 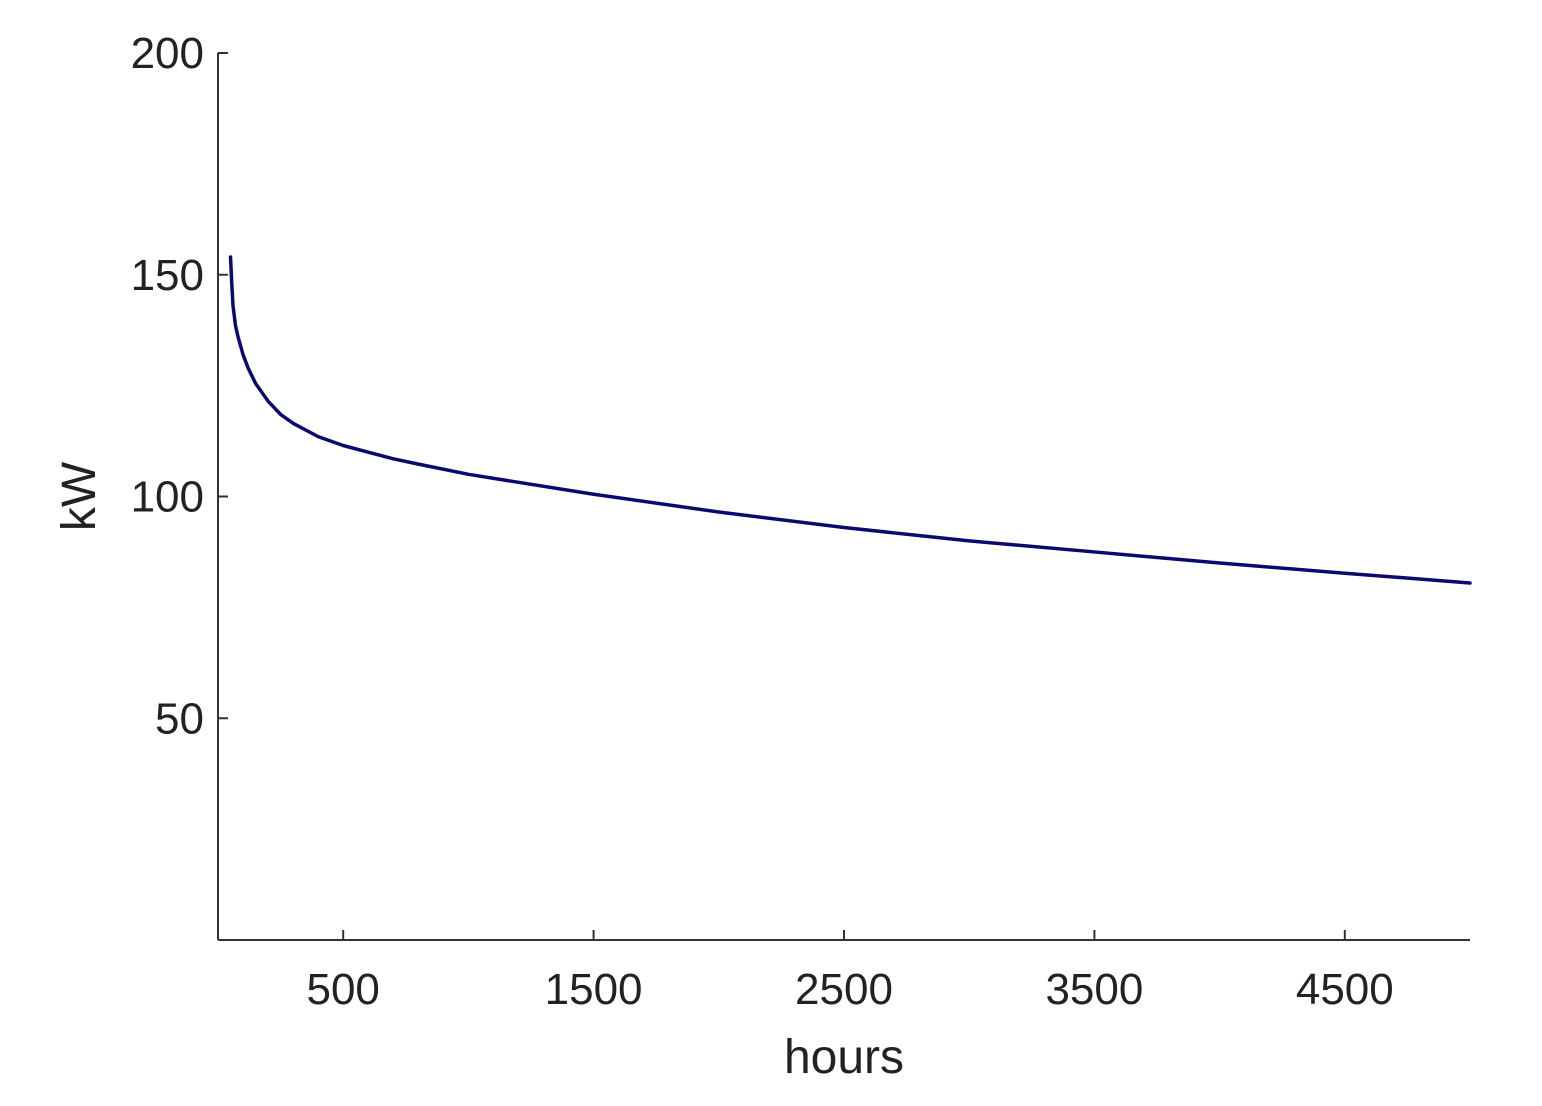 What do you see at coordinates (844, 989) in the screenshot?
I see `x-tick-label: 2500` at bounding box center [844, 989].